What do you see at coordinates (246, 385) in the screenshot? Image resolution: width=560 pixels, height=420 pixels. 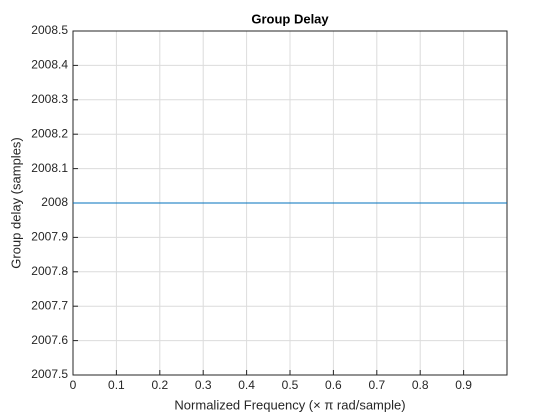 I see `x-tick-label: 0.4` at bounding box center [246, 385].